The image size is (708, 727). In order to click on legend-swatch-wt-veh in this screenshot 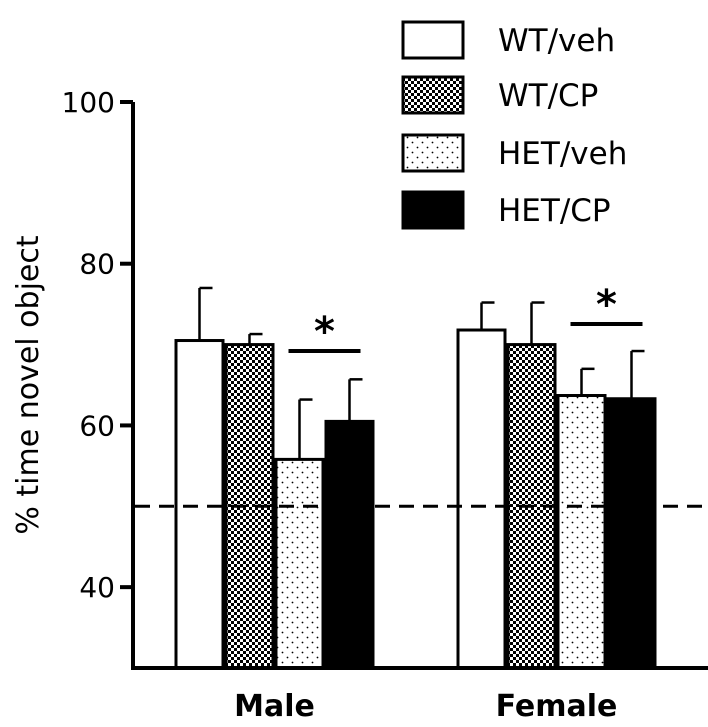, I will do `click(433, 40)`.